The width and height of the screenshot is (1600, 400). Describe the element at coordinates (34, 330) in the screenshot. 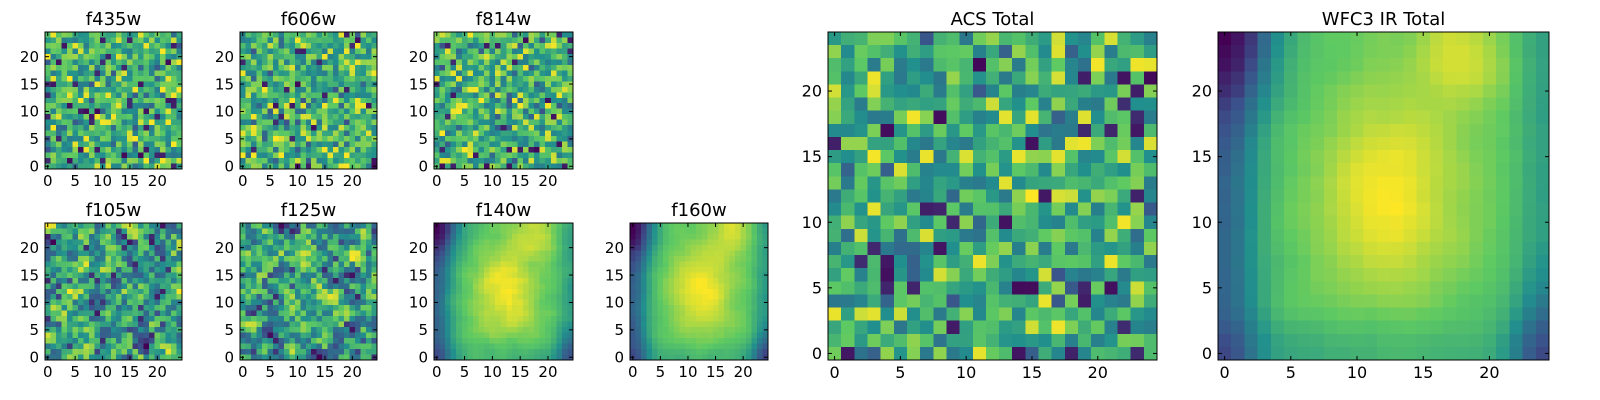

I see `y-tick-label: 5` at that location.